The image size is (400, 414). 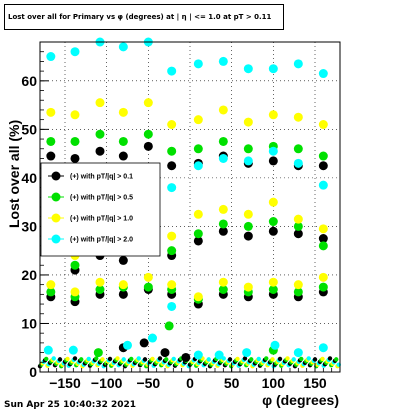 I want to click on x-tick-label: −50, so click(x=148, y=383).